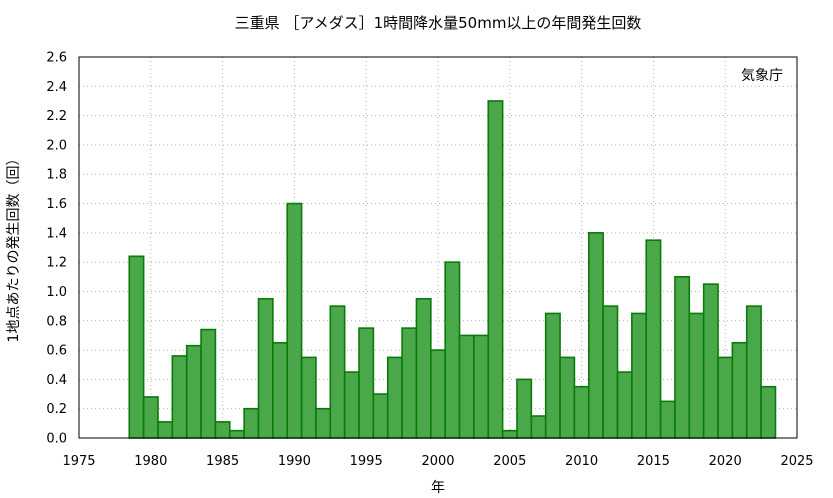  What do you see at coordinates (725, 397) in the screenshot?
I see `bar-2020` at bounding box center [725, 397].